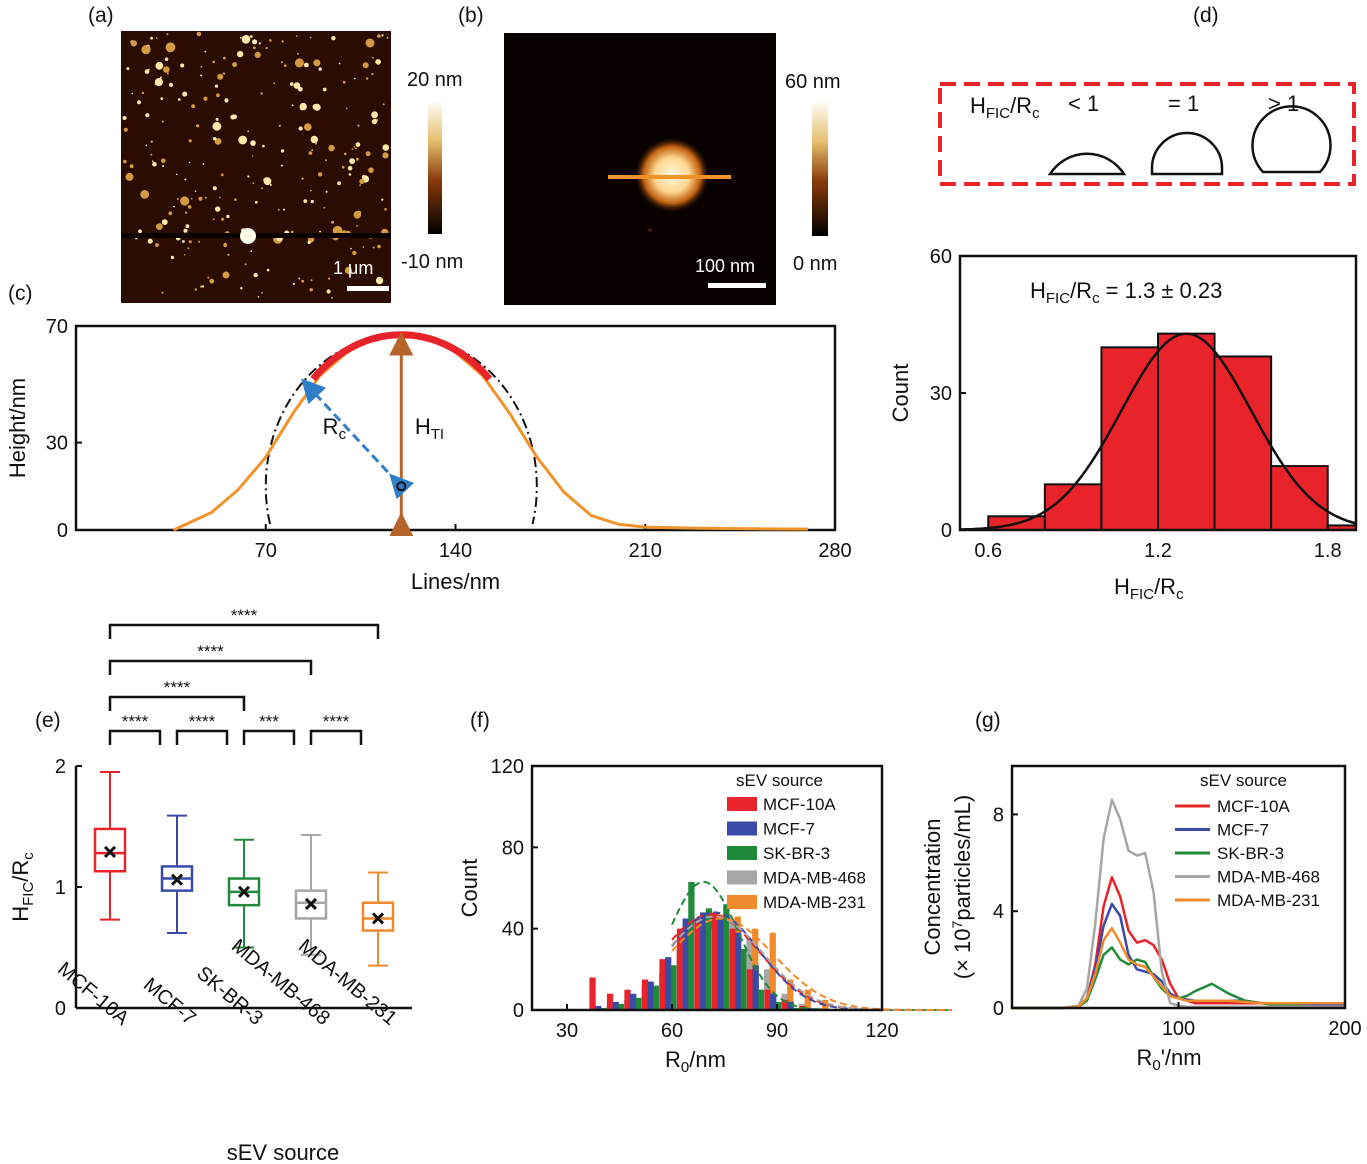  What do you see at coordinates (343, 434) in the screenshot?
I see `rc-annotation-sub: c` at bounding box center [343, 434].